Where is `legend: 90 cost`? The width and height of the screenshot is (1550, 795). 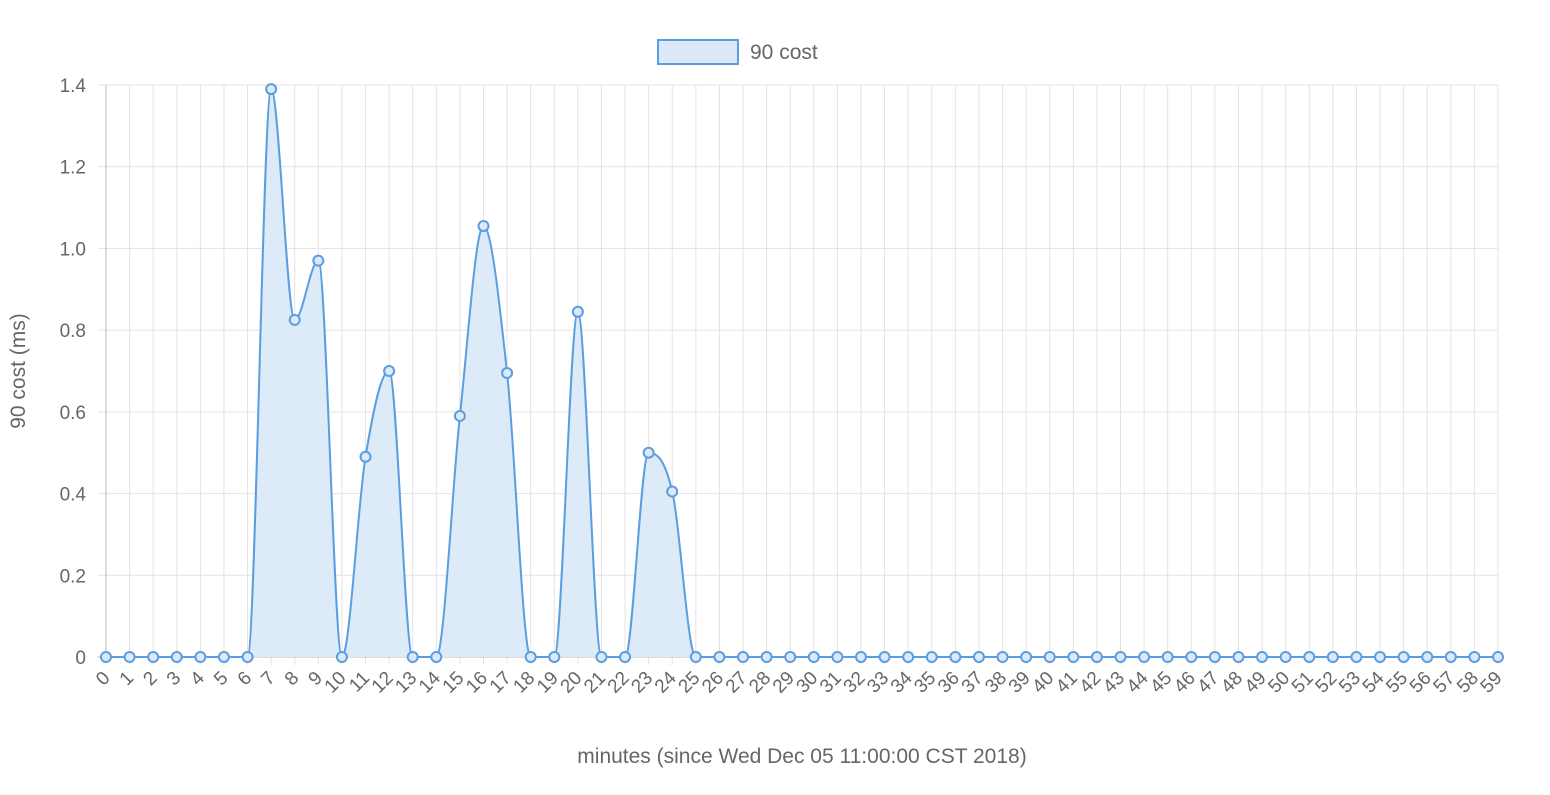
legend: 90 cost is located at coordinates (737, 52).